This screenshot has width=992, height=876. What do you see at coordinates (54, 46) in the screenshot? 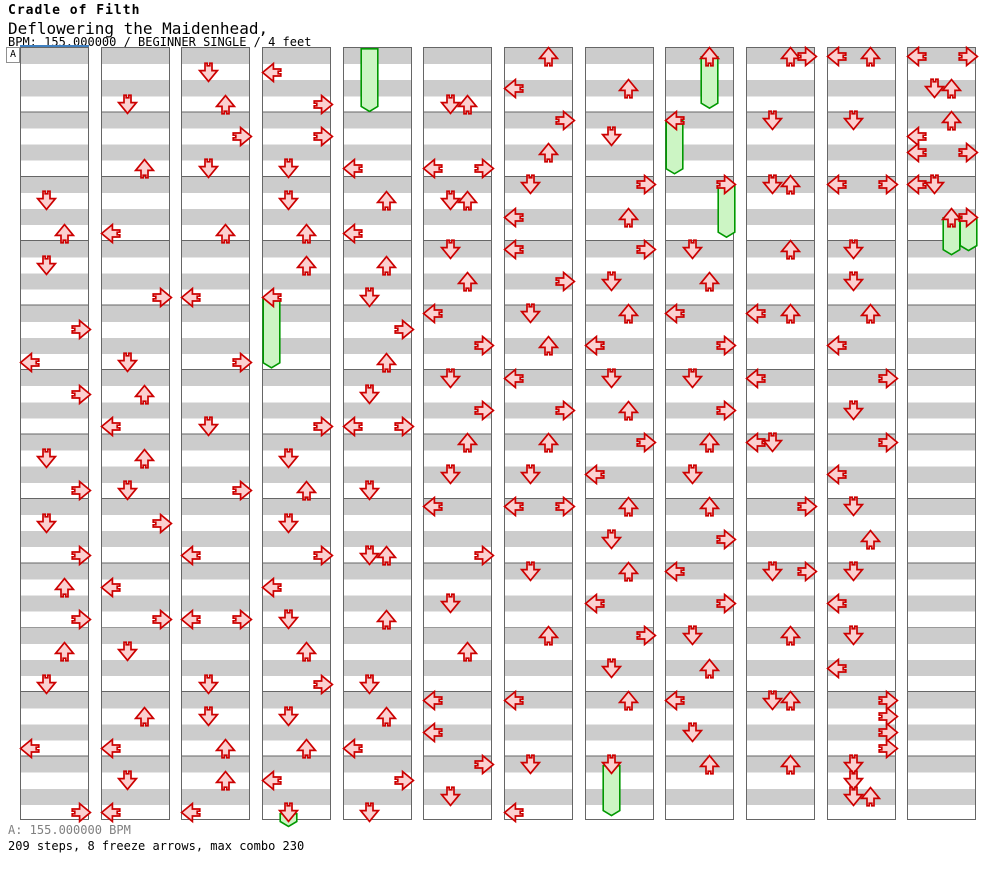
I see `section-marker-line` at bounding box center [54, 46].